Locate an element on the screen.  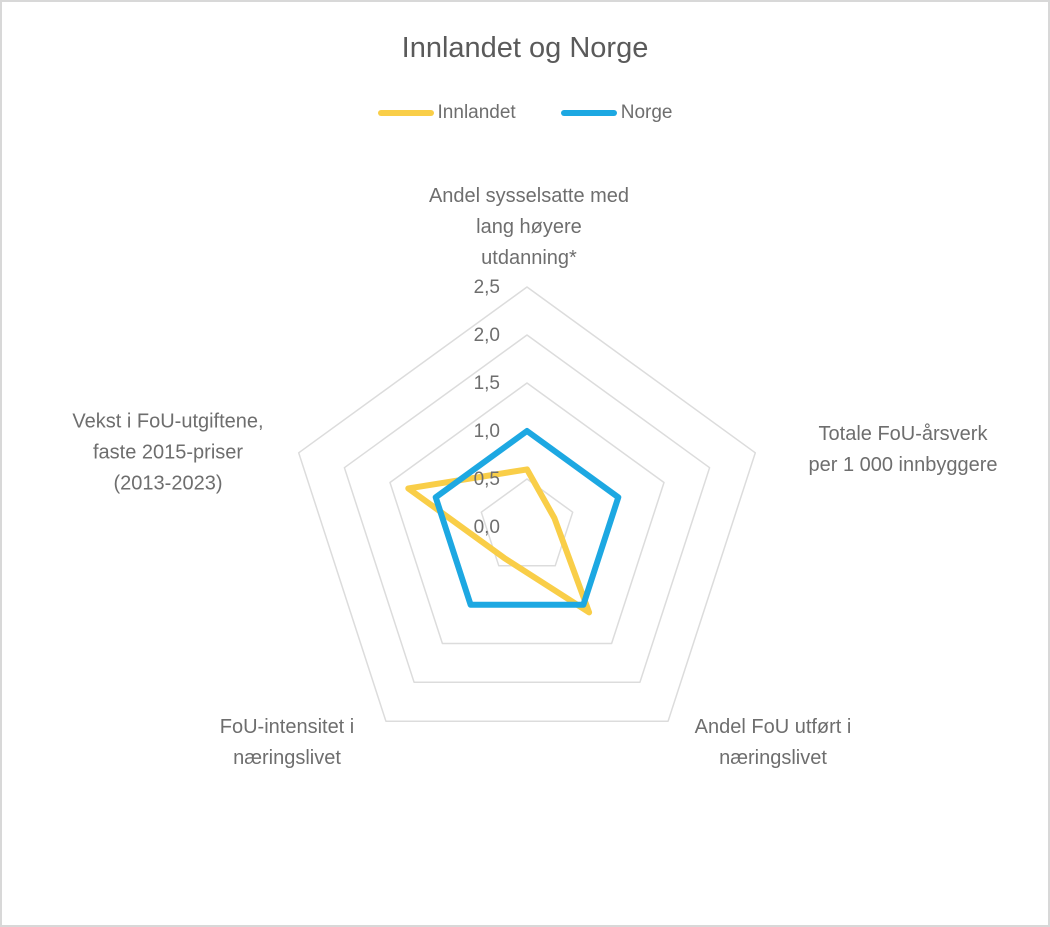
legend-swatch-norge-icon is located at coordinates (588, 113).